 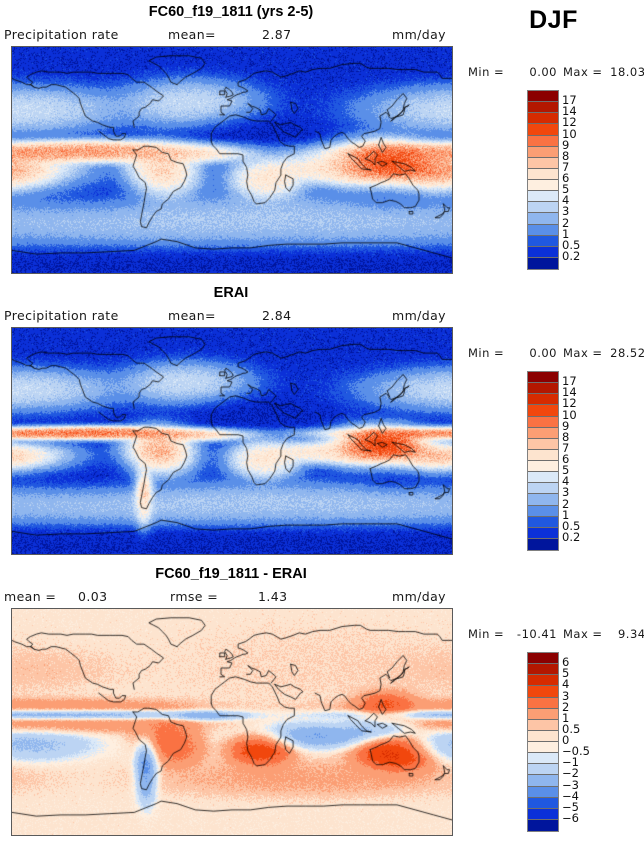 What do you see at coordinates (486, 72) in the screenshot?
I see `min-label-model: Min =` at bounding box center [486, 72].